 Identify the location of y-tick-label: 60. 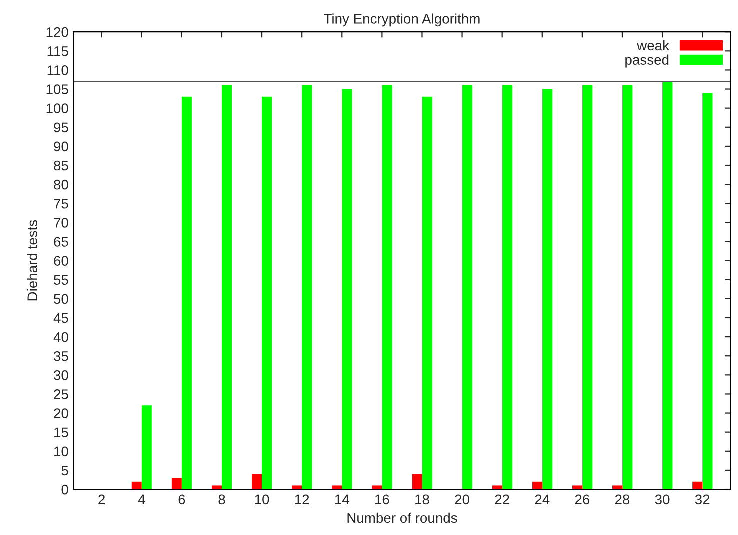
(61, 261).